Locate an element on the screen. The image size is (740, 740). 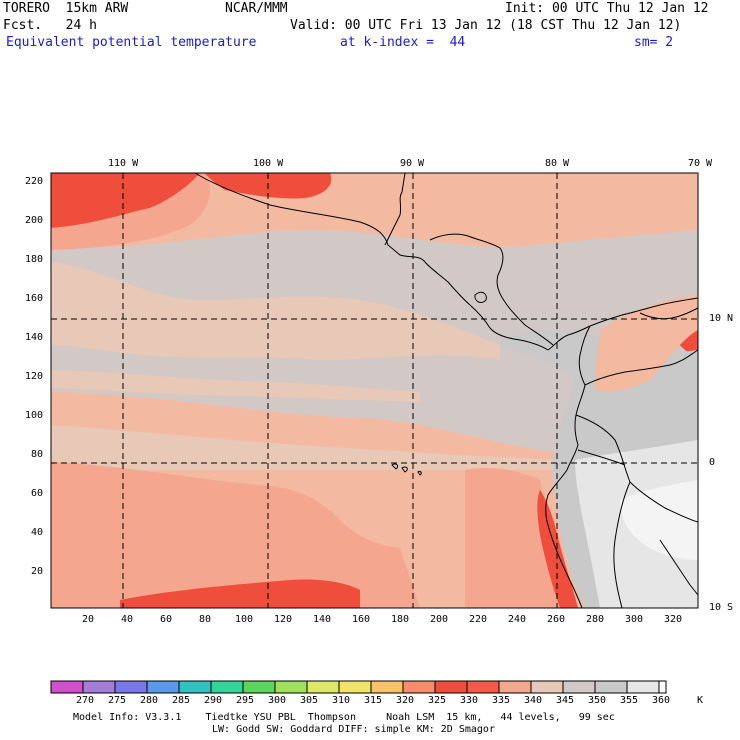
x-tick: 100 is located at coordinates (244, 619).